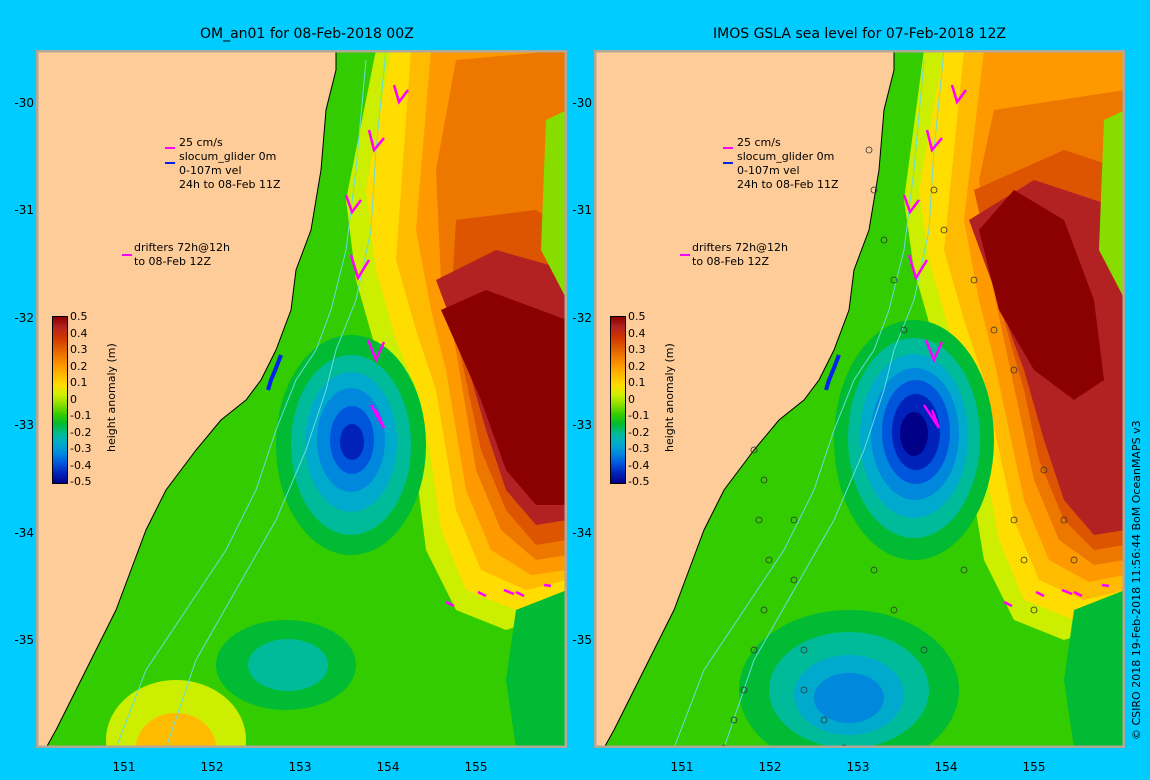 This screenshot has width=1150, height=780. I want to click on right-colorbar-gradient, so click(618, 400).